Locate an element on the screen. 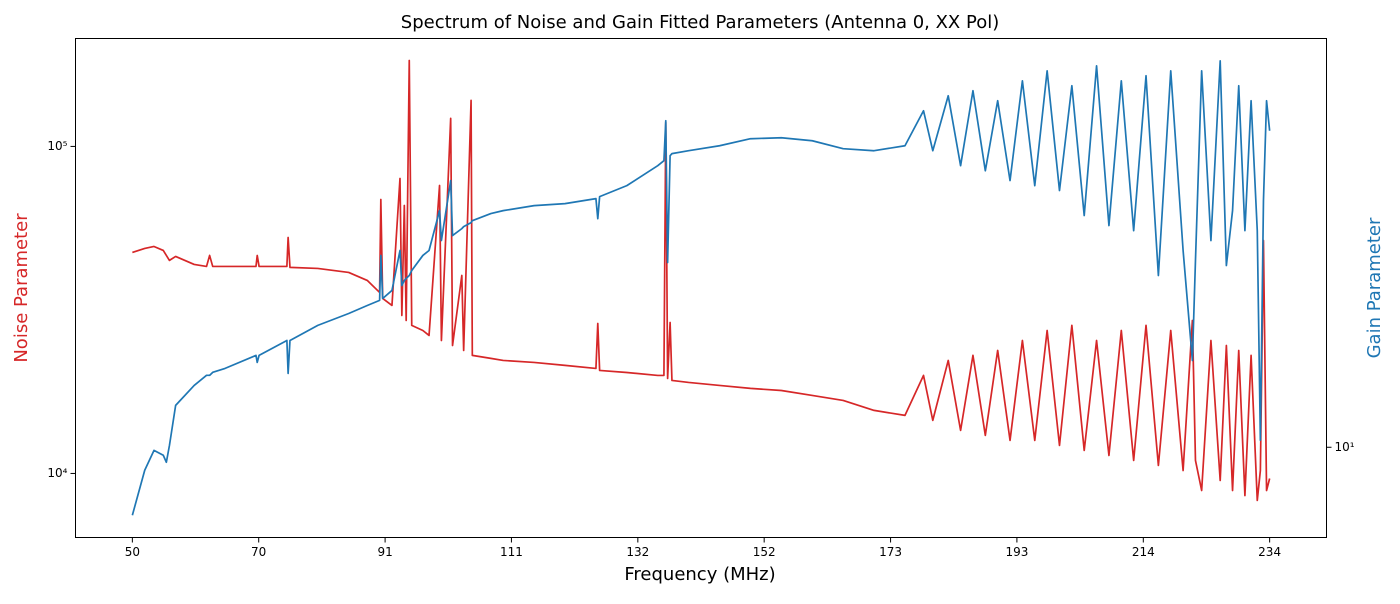  x-axis-label: Frequency (MHz) is located at coordinates (699, 574).